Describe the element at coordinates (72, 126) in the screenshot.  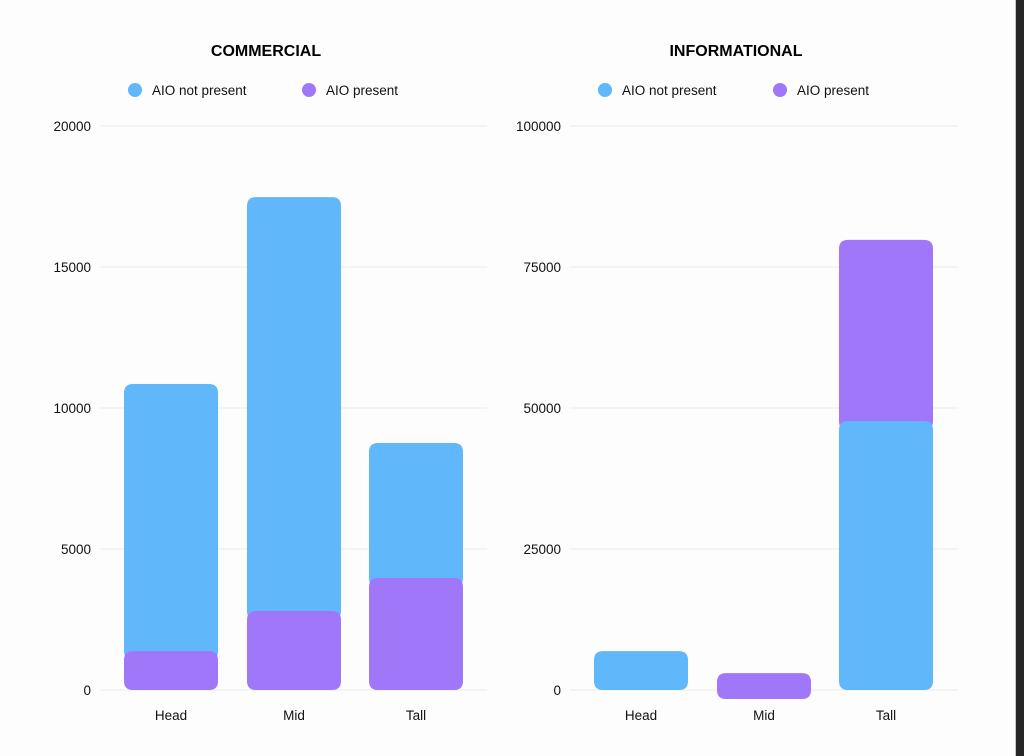
I see `y-tick-label: 20000` at that location.